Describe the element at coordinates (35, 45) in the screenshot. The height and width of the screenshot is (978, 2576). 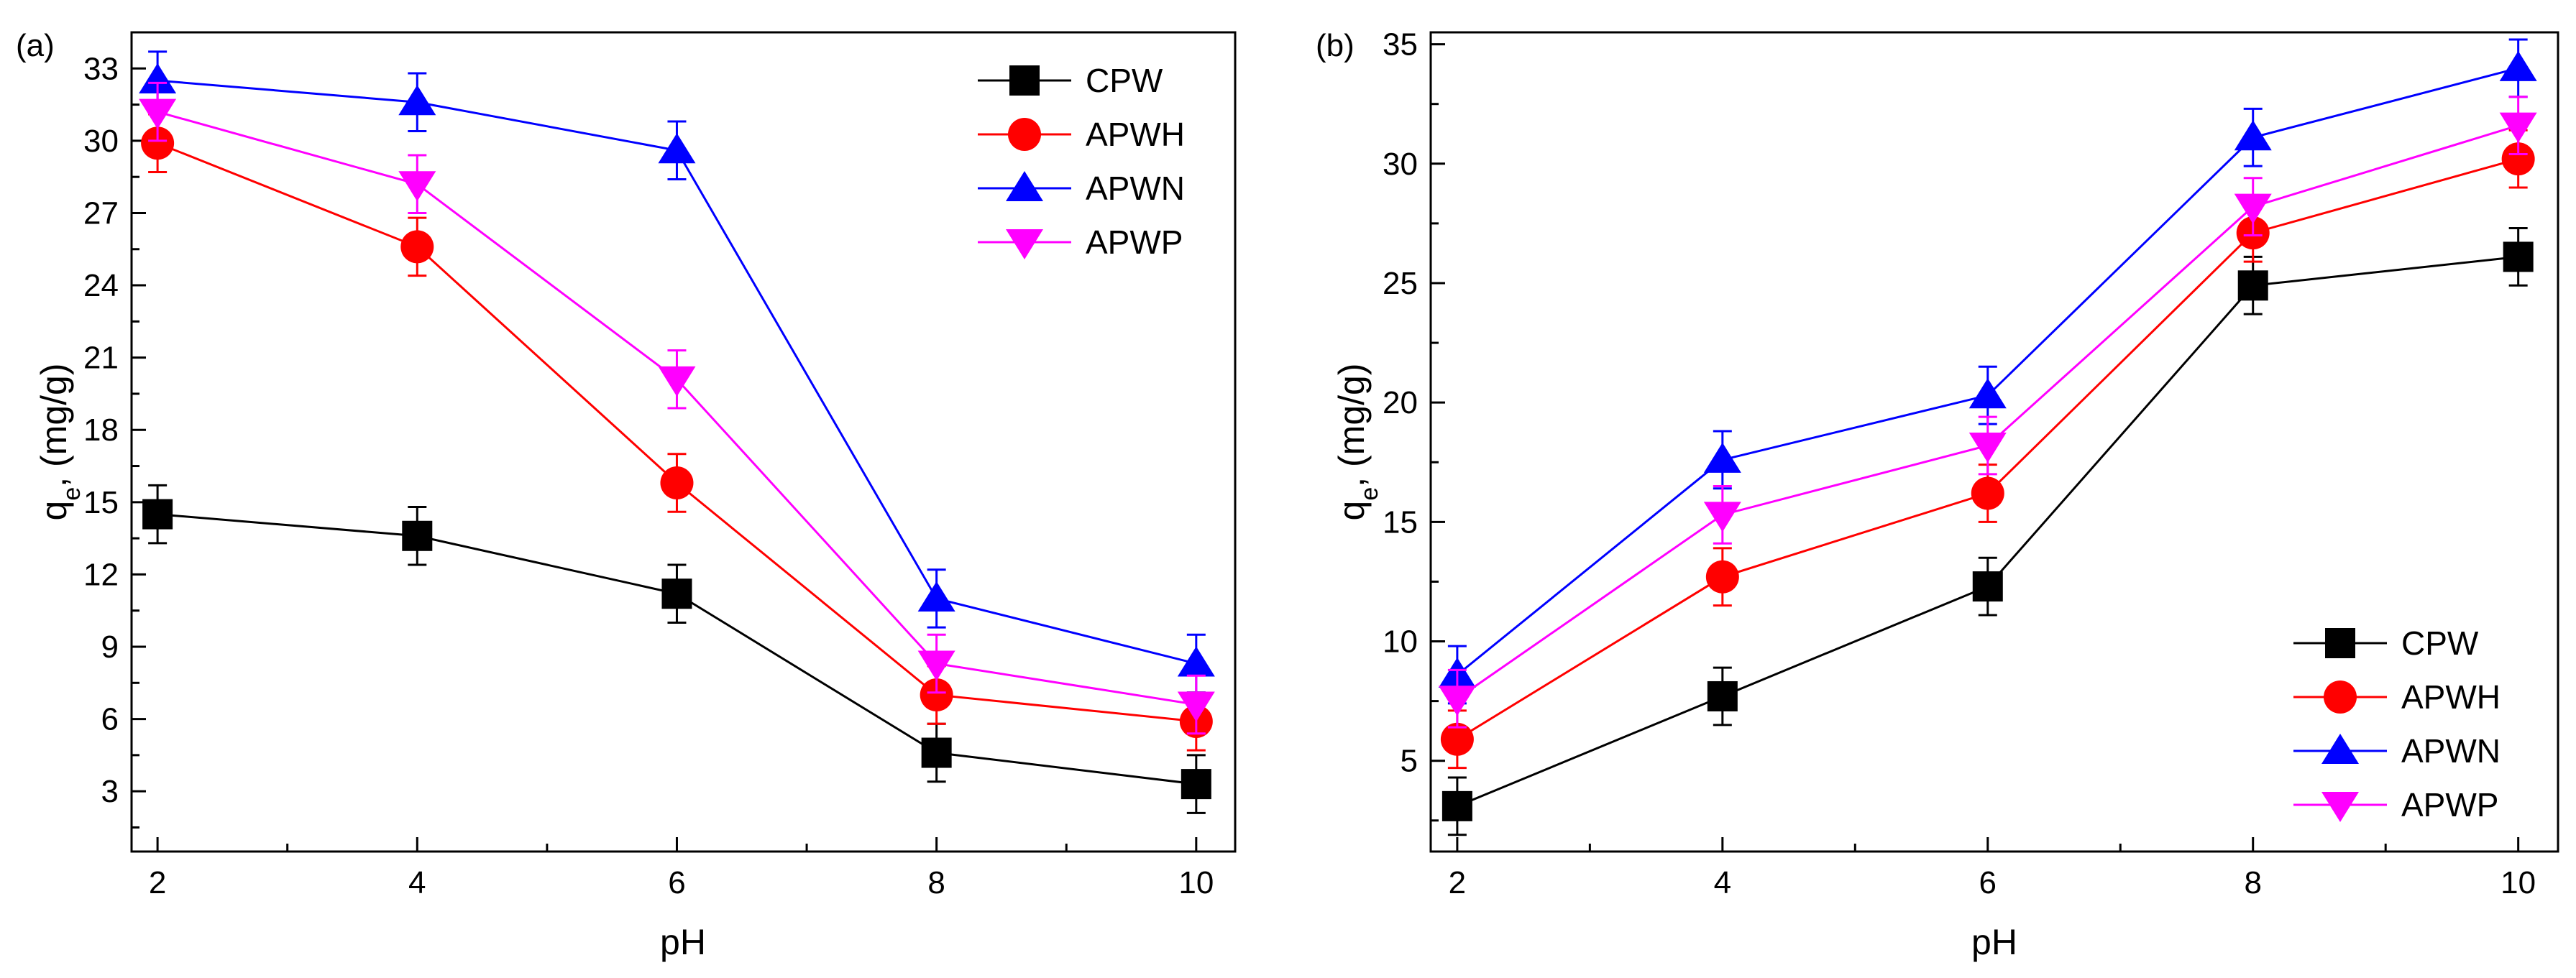
I see `panel-a-label: (a)` at that location.